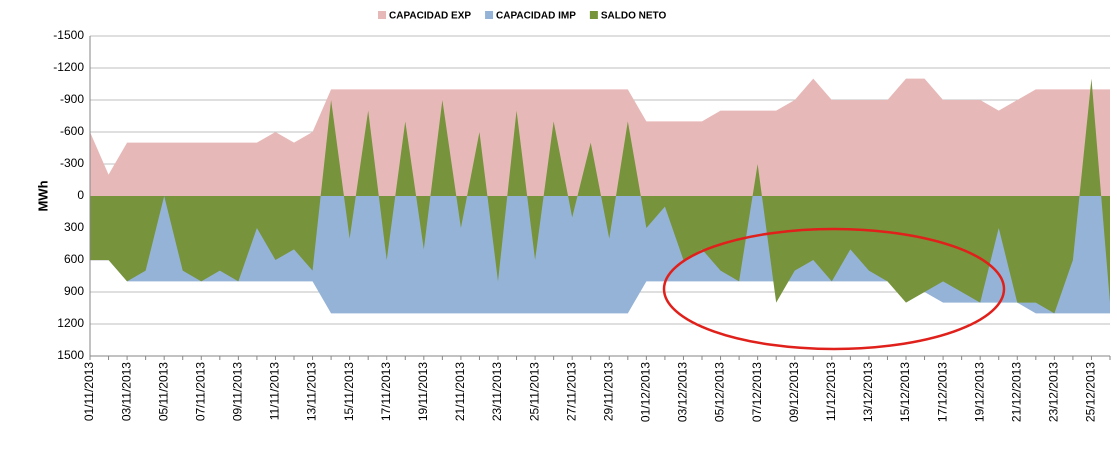 The height and width of the screenshot is (457, 1117). I want to click on x-tick-label: 11/11/2013, so click(275, 391).